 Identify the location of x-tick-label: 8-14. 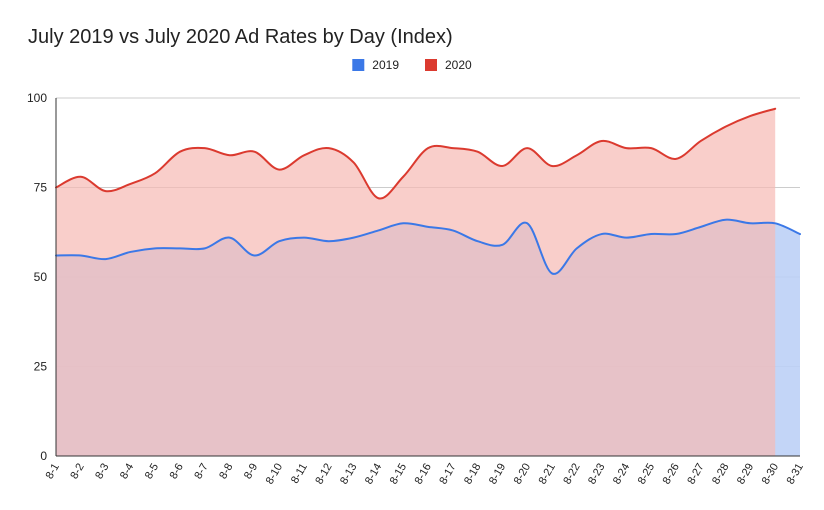
(373, 473).